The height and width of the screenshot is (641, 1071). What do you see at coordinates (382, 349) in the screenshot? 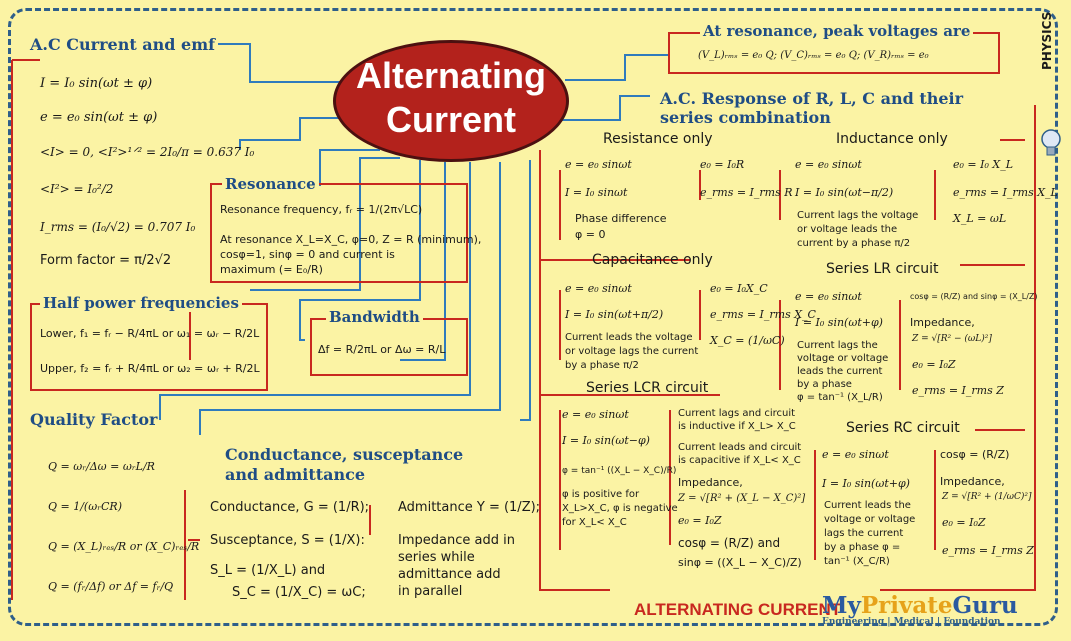
I see `bandwidth-formula: Δf = R/2πL or Δω = R/L` at bounding box center [382, 349].